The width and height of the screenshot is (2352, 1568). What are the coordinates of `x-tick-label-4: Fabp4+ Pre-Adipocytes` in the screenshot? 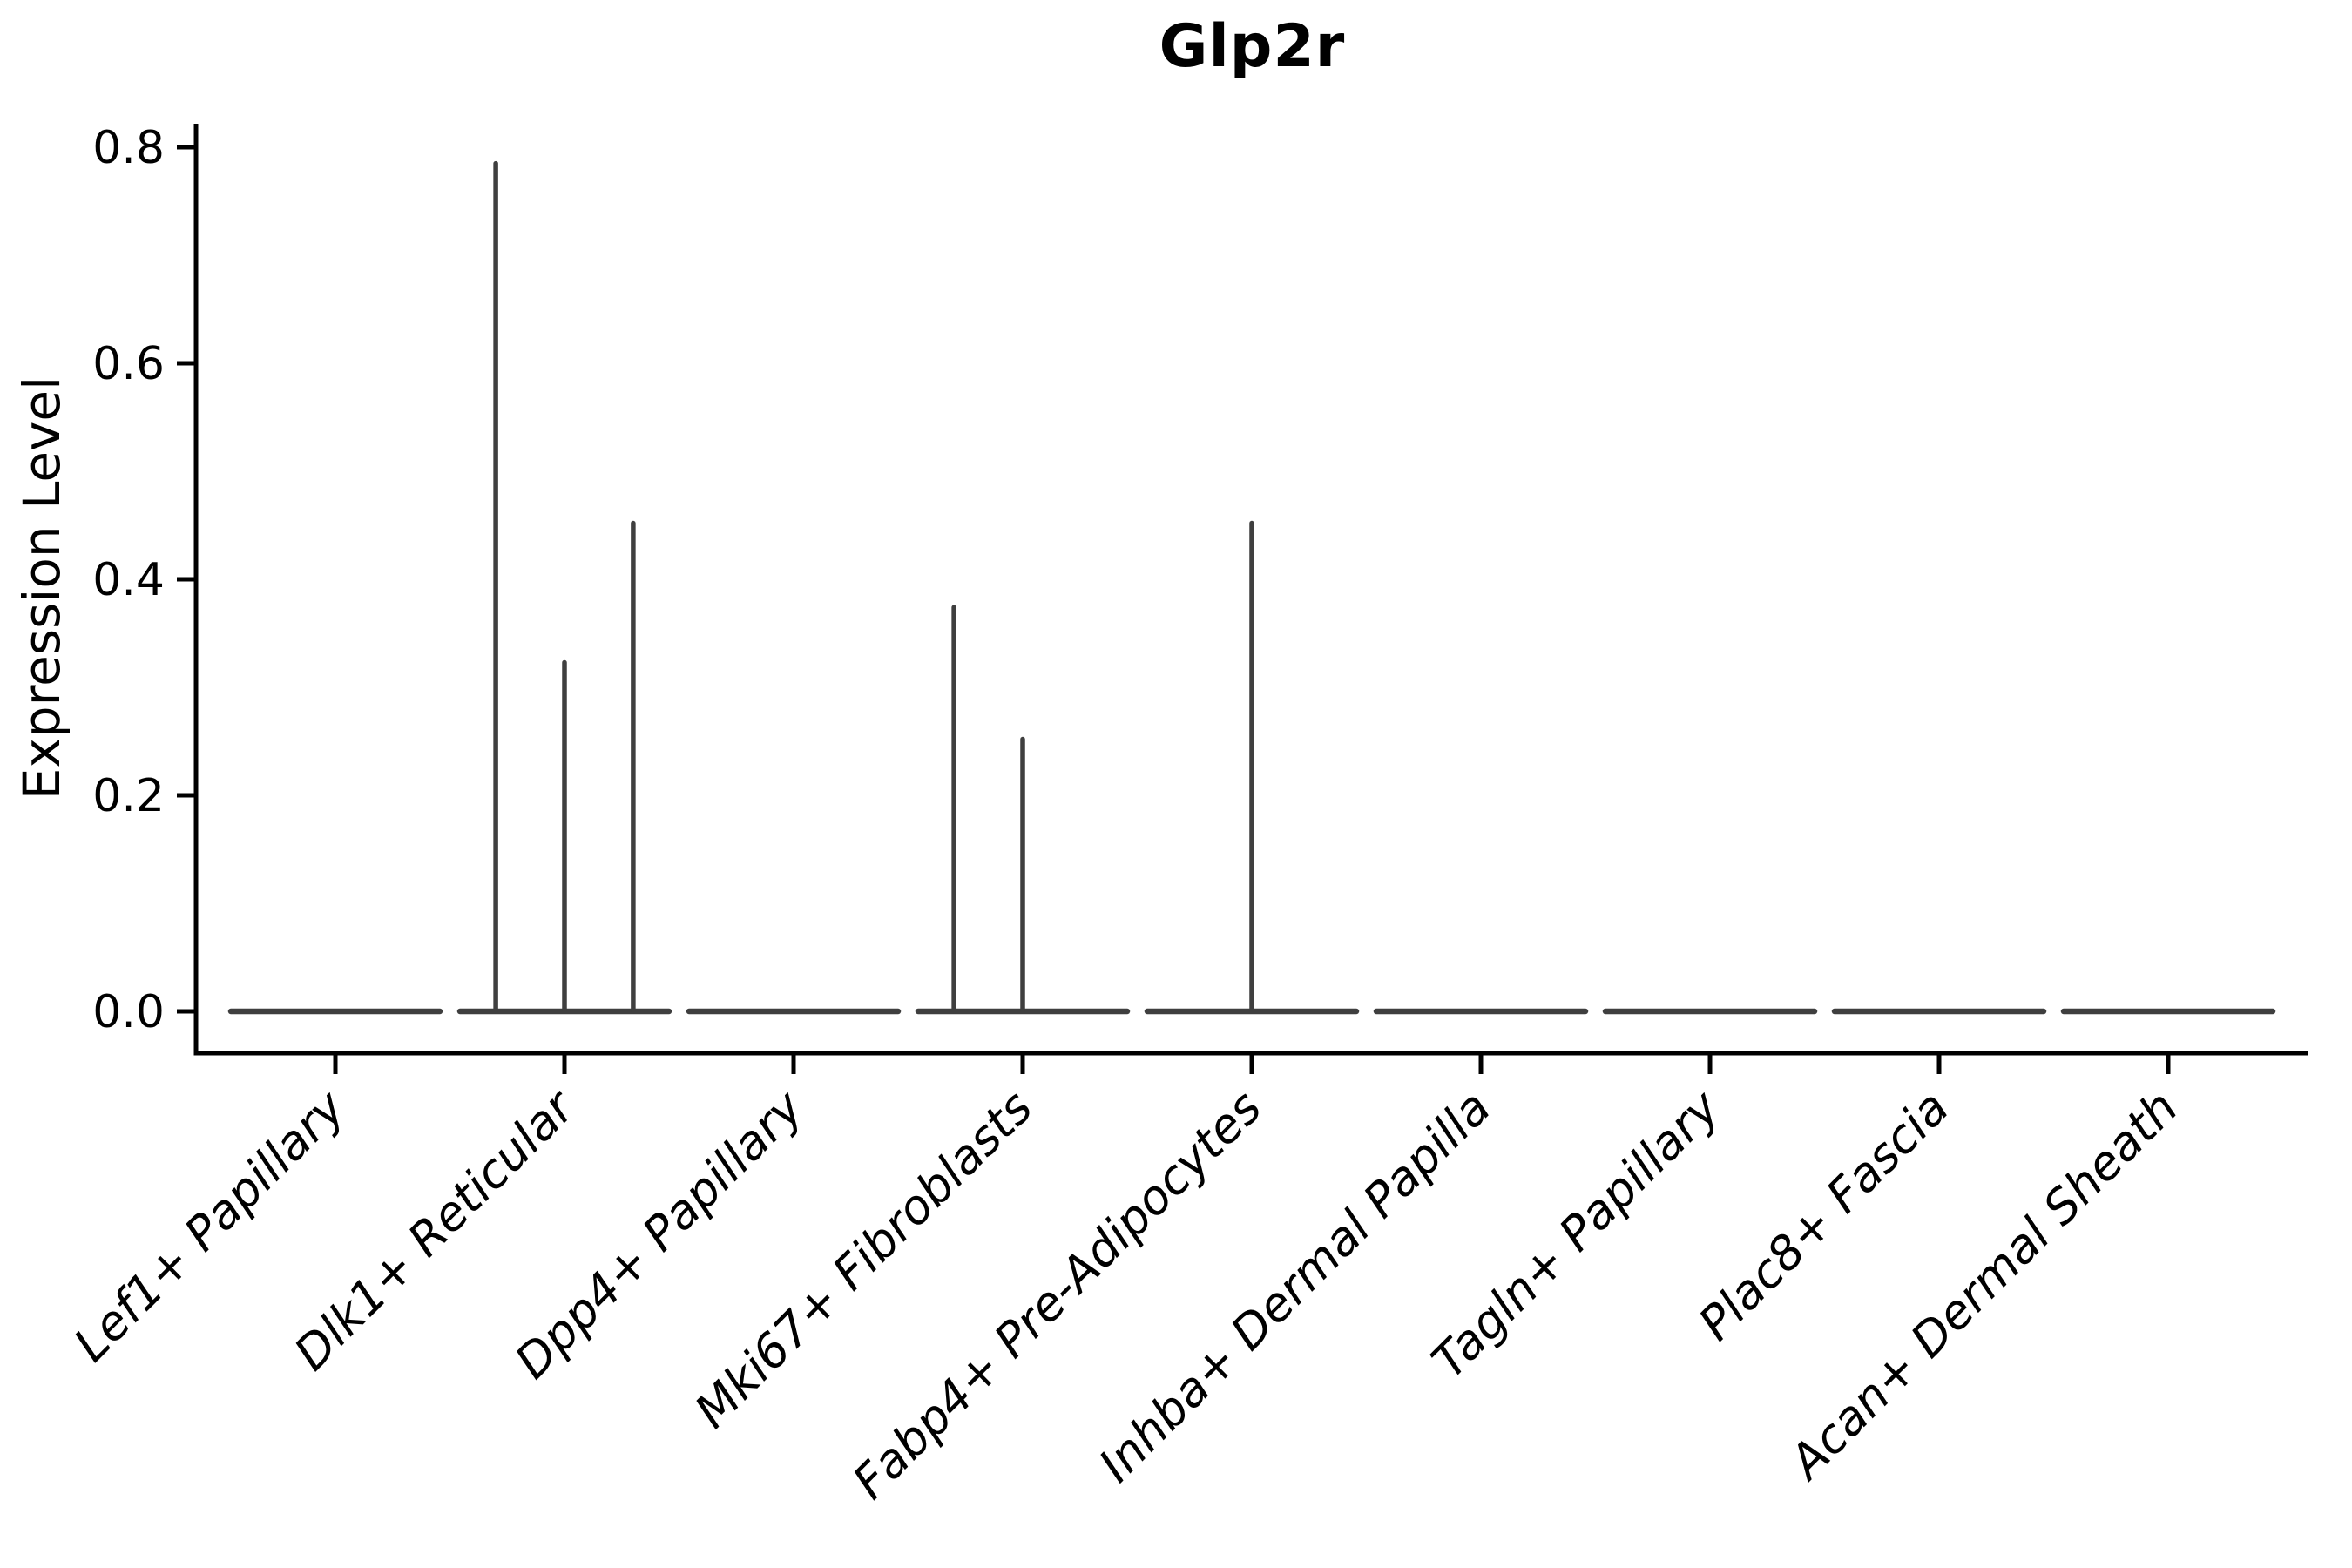 It's located at (1057, 1295).